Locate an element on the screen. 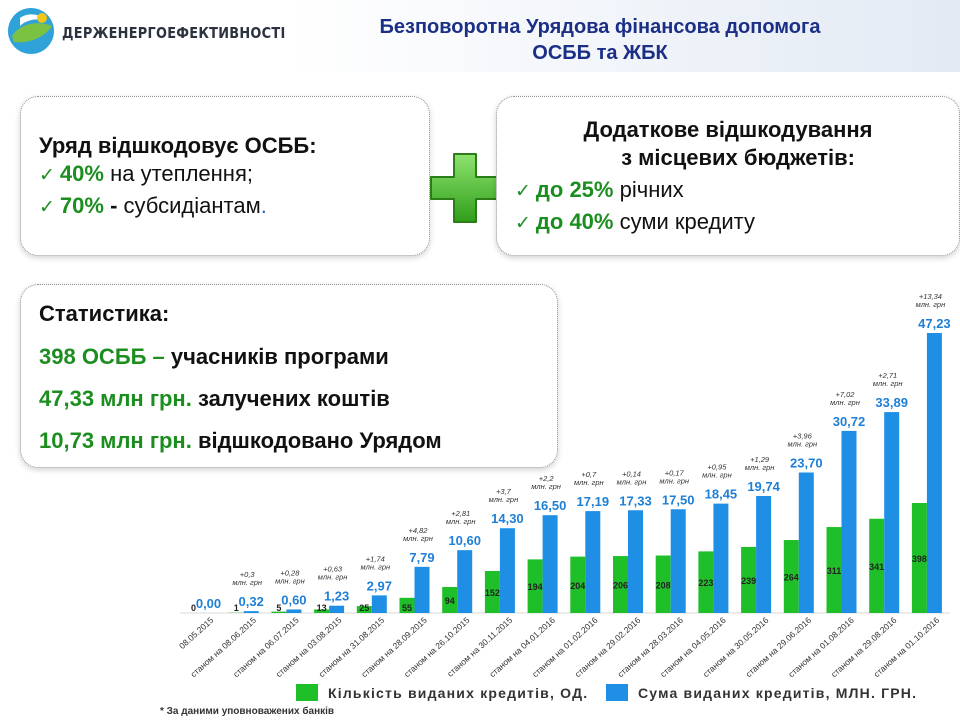 The width and height of the screenshot is (960, 720). increment-label: +3,7 is located at coordinates (504, 491).